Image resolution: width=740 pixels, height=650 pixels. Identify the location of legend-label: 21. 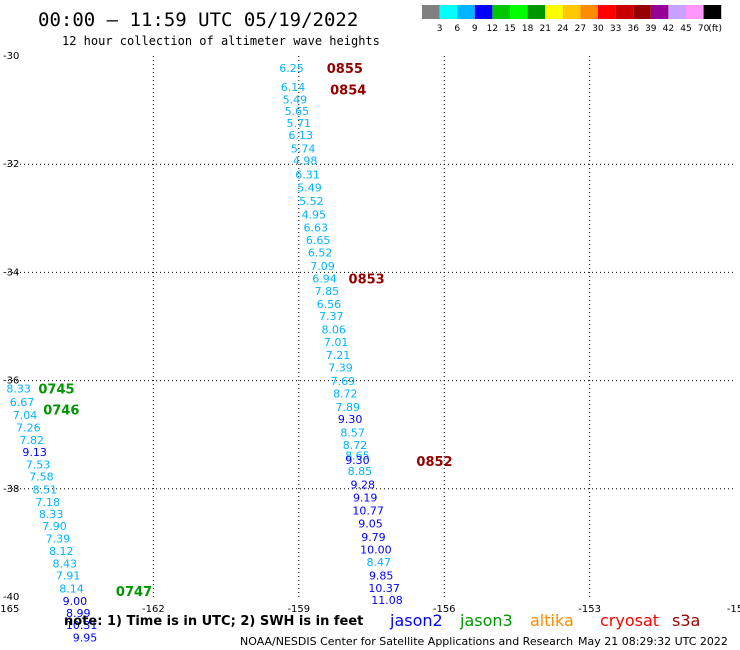
(544, 29).